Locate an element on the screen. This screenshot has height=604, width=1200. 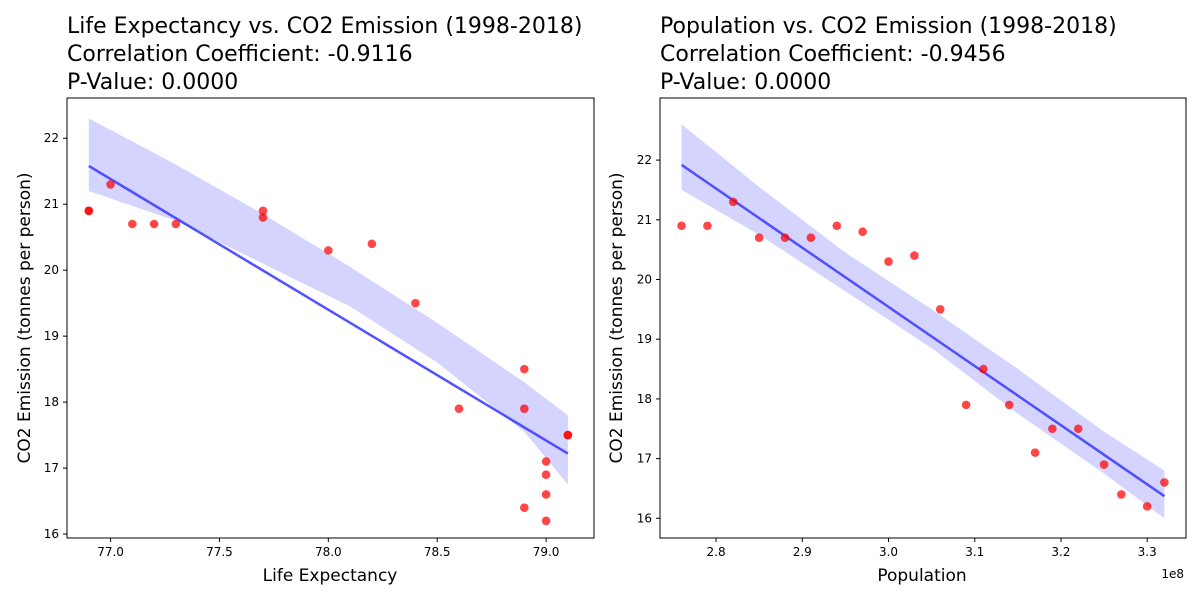
chart-title-line-2: Correlation Coefficient: -0.9116 is located at coordinates (240, 54).